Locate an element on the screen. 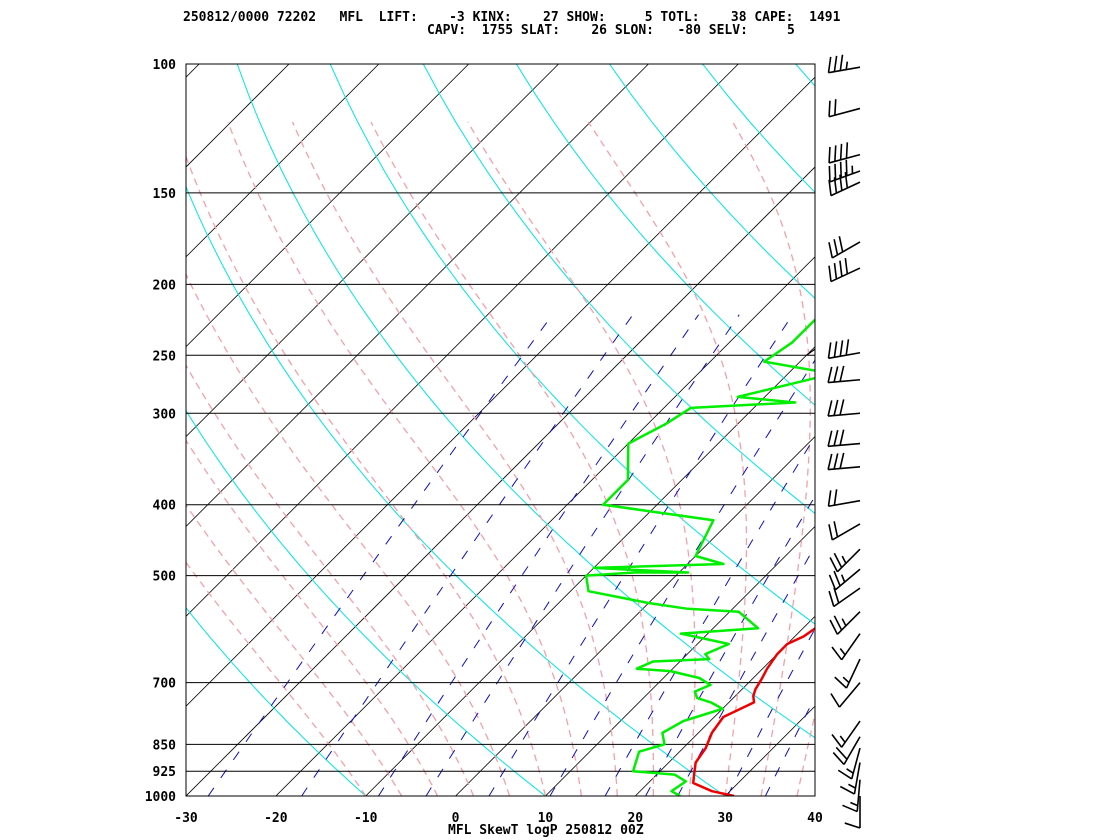  wind-barbs is located at coordinates (844, 441).